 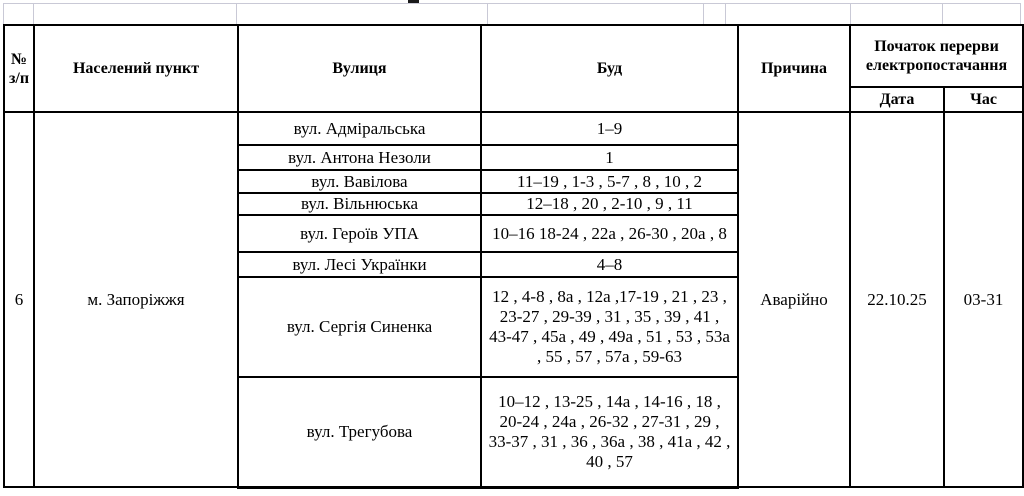 What do you see at coordinates (609, 204) in the screenshot?
I see `buildings-cell: 12–18 , 20 , 2-10 , 9 , 11` at bounding box center [609, 204].